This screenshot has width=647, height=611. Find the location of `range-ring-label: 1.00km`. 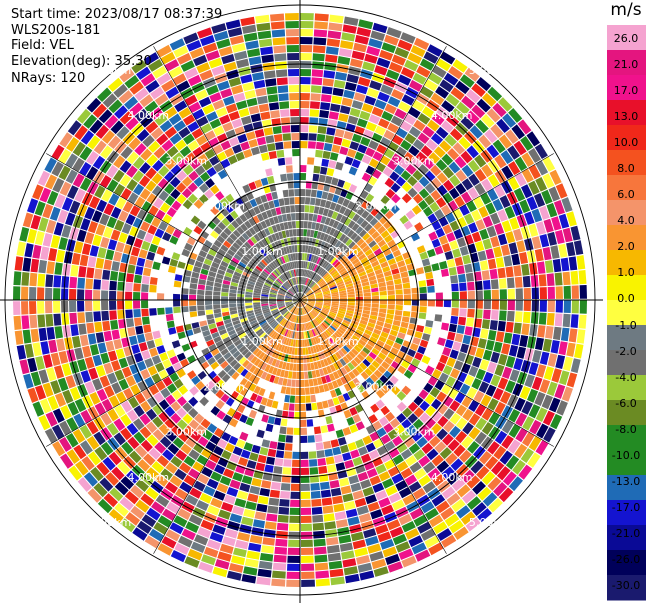

range-ring-label: 1.00km is located at coordinates (262, 341).